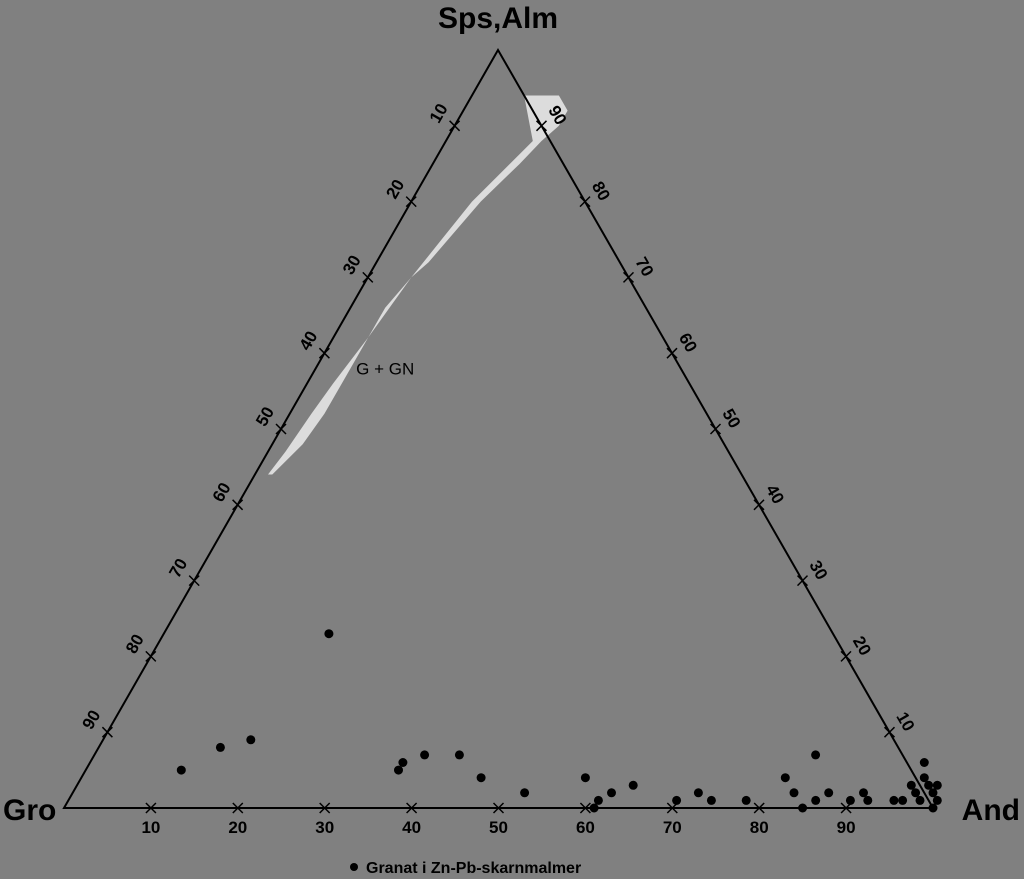 This screenshot has width=1024, height=879. What do you see at coordinates (29, 810) in the screenshot?
I see `vertex-label-left: Gro` at bounding box center [29, 810].